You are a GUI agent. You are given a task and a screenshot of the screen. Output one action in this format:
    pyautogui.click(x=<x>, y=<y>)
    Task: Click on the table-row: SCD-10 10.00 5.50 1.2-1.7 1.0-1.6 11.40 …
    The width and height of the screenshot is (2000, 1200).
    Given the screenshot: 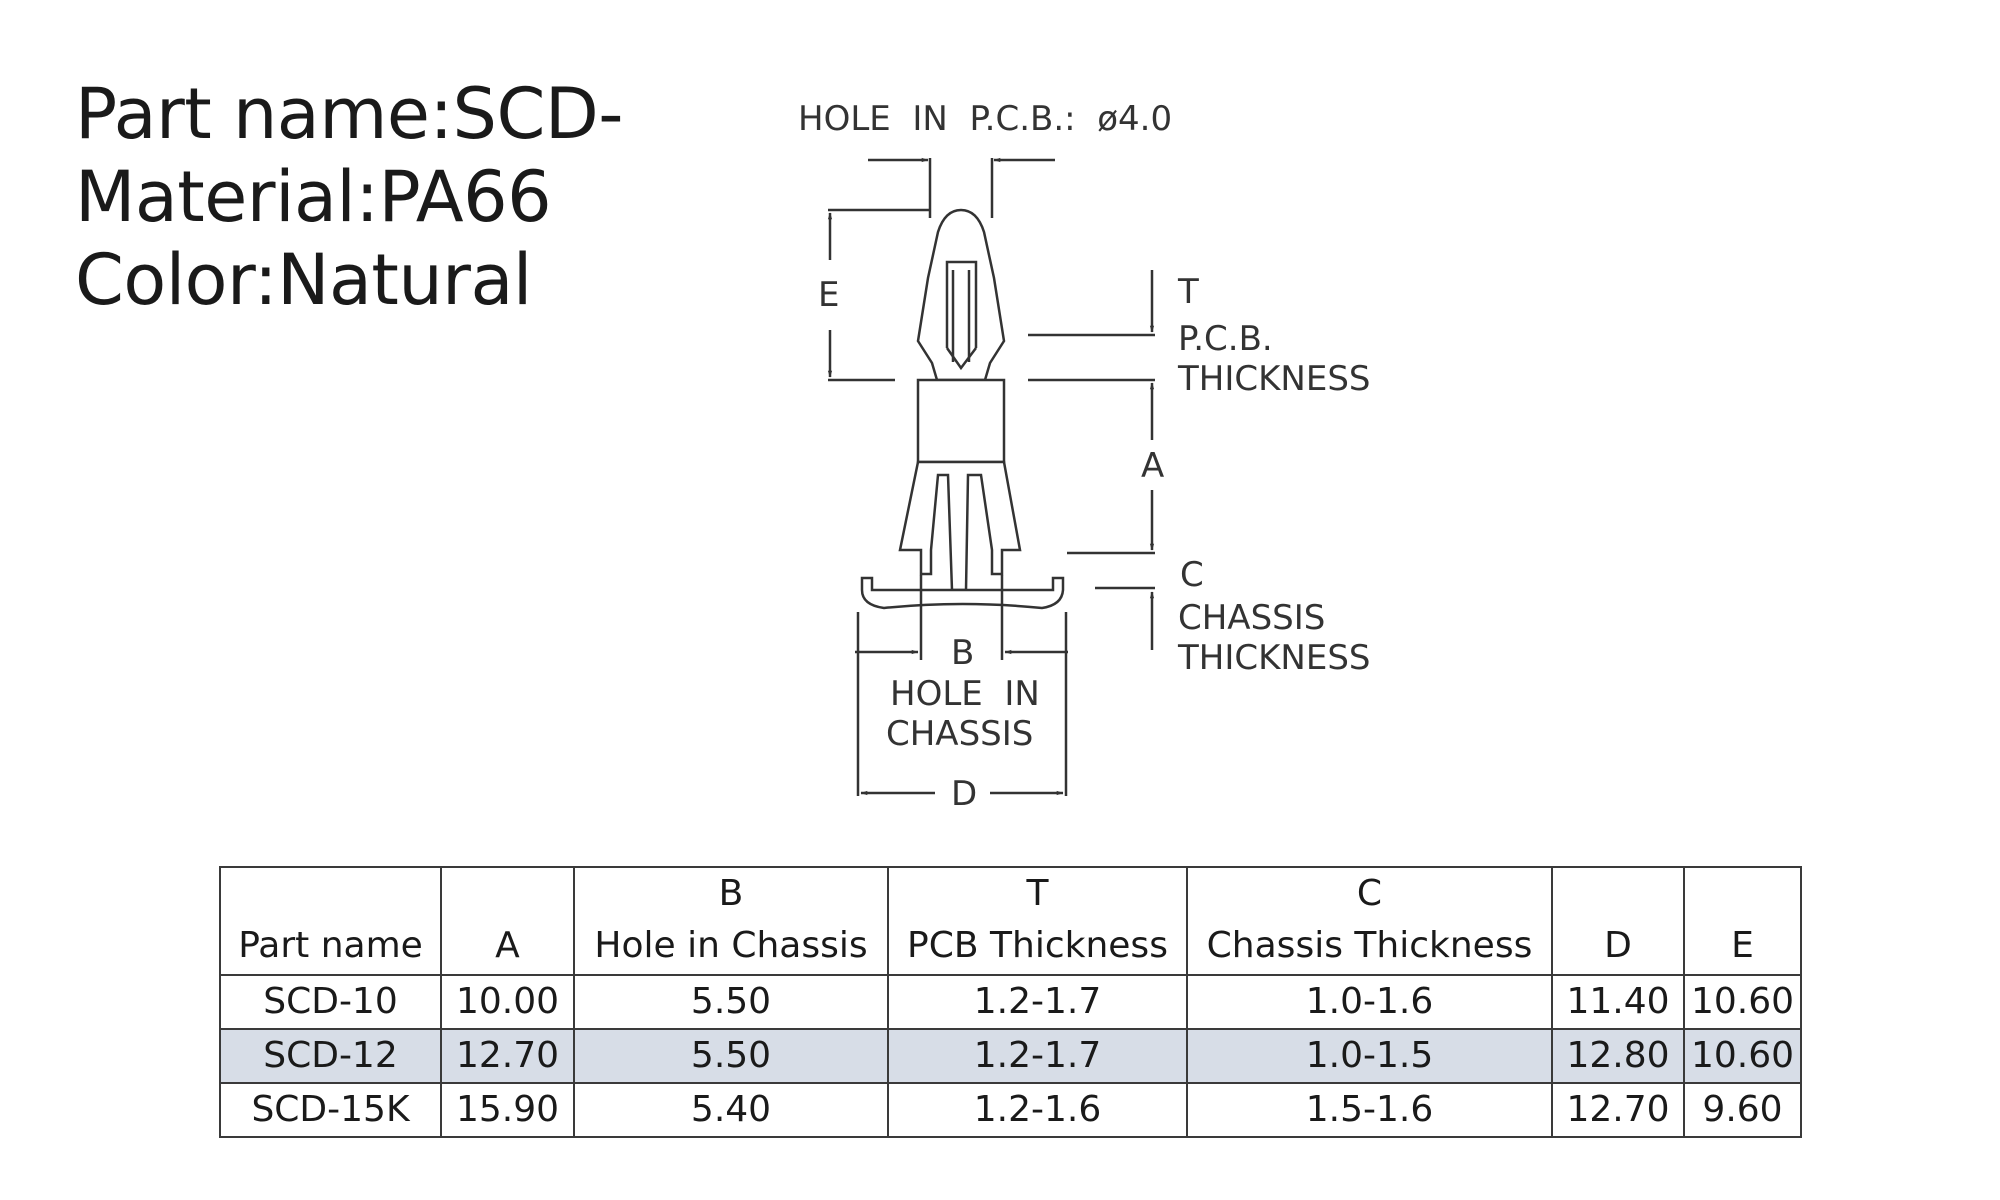 What is the action you would take?
    pyautogui.click(x=1010, y=1002)
    